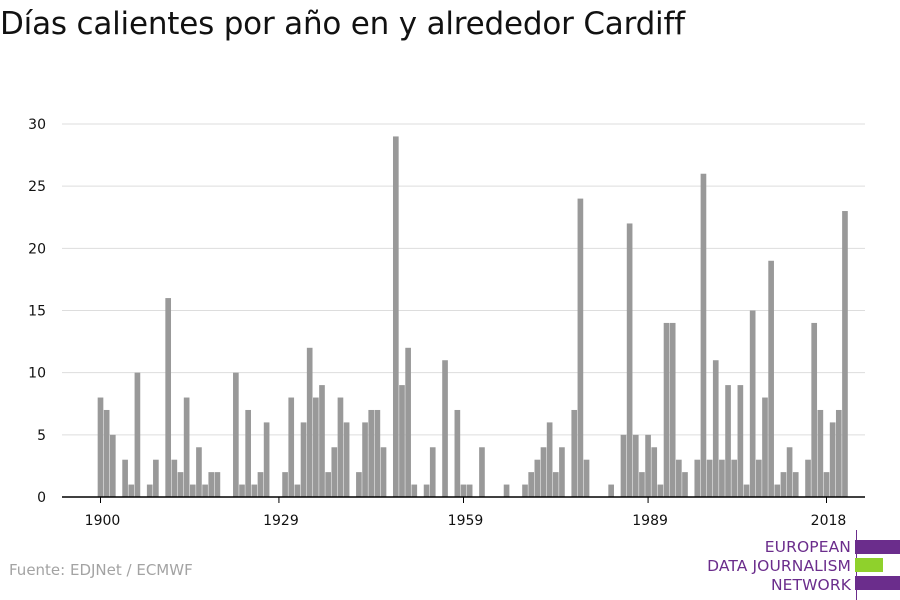  Describe the element at coordinates (41, 498) in the screenshot. I see `y-tick-label: 0` at that location.